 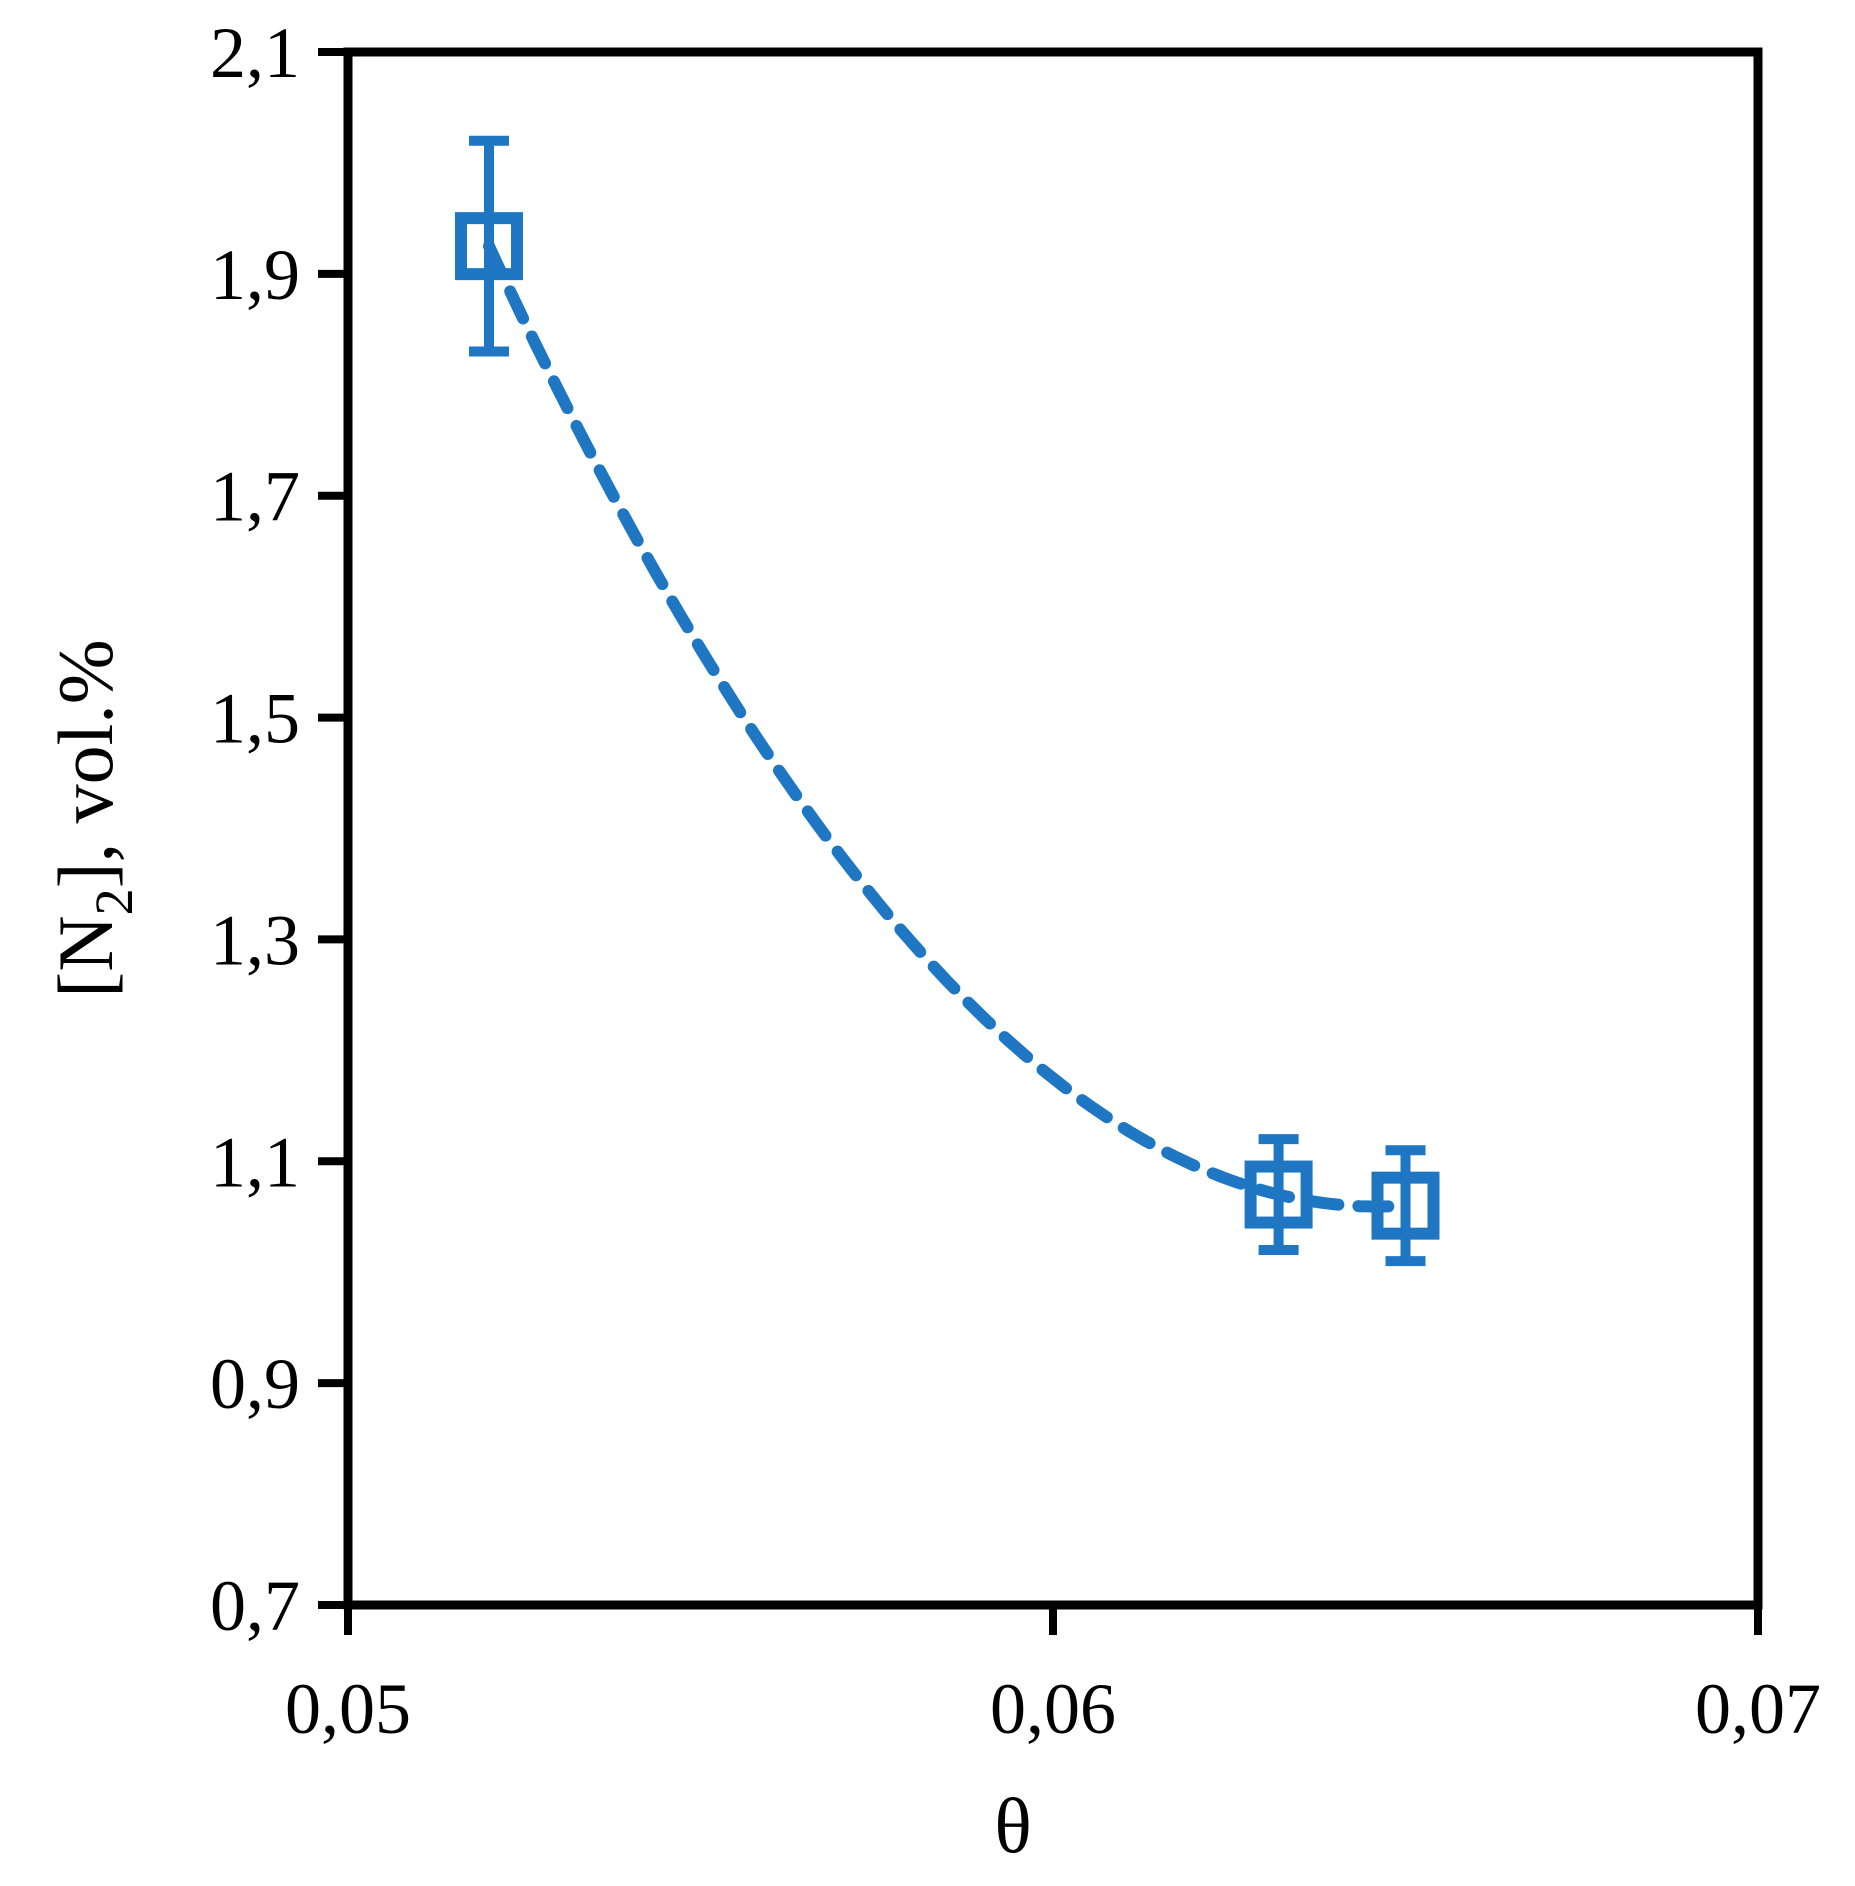 What do you see at coordinates (255, 1606) in the screenshot?
I see `y-tick-label: 0,7` at bounding box center [255, 1606].